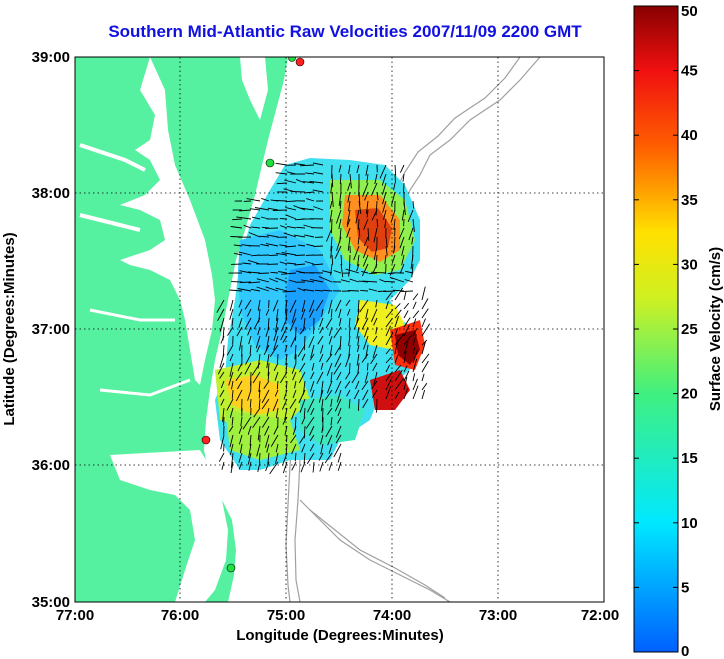 The width and height of the screenshot is (724, 659). Describe the element at coordinates (392, 615) in the screenshot. I see `x-tick-label: 74:00` at that location.